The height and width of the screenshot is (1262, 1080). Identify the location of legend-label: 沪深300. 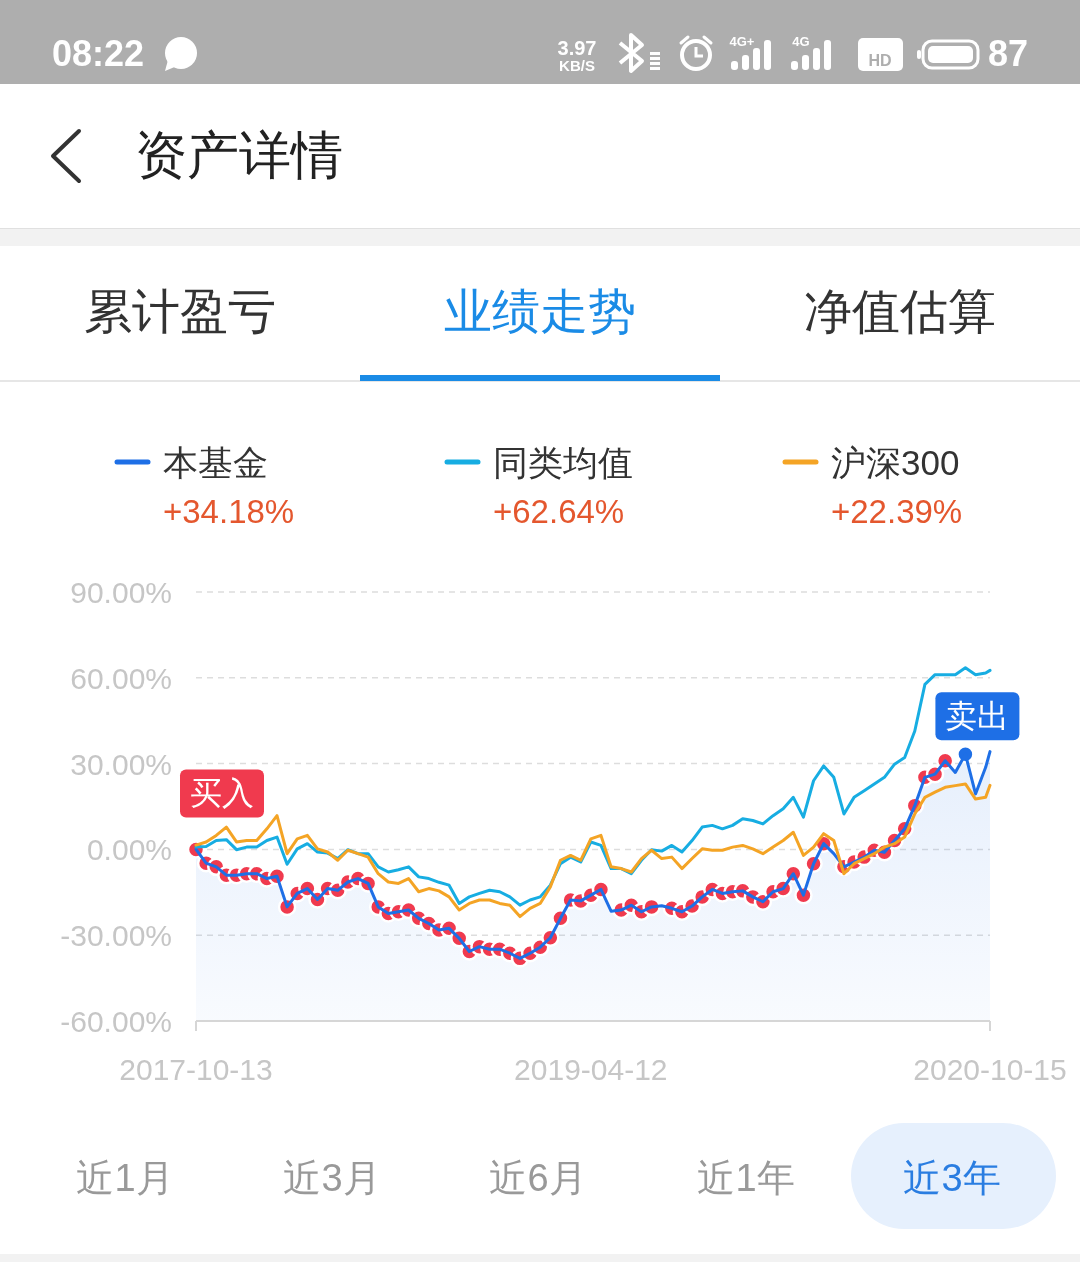
(895, 462).